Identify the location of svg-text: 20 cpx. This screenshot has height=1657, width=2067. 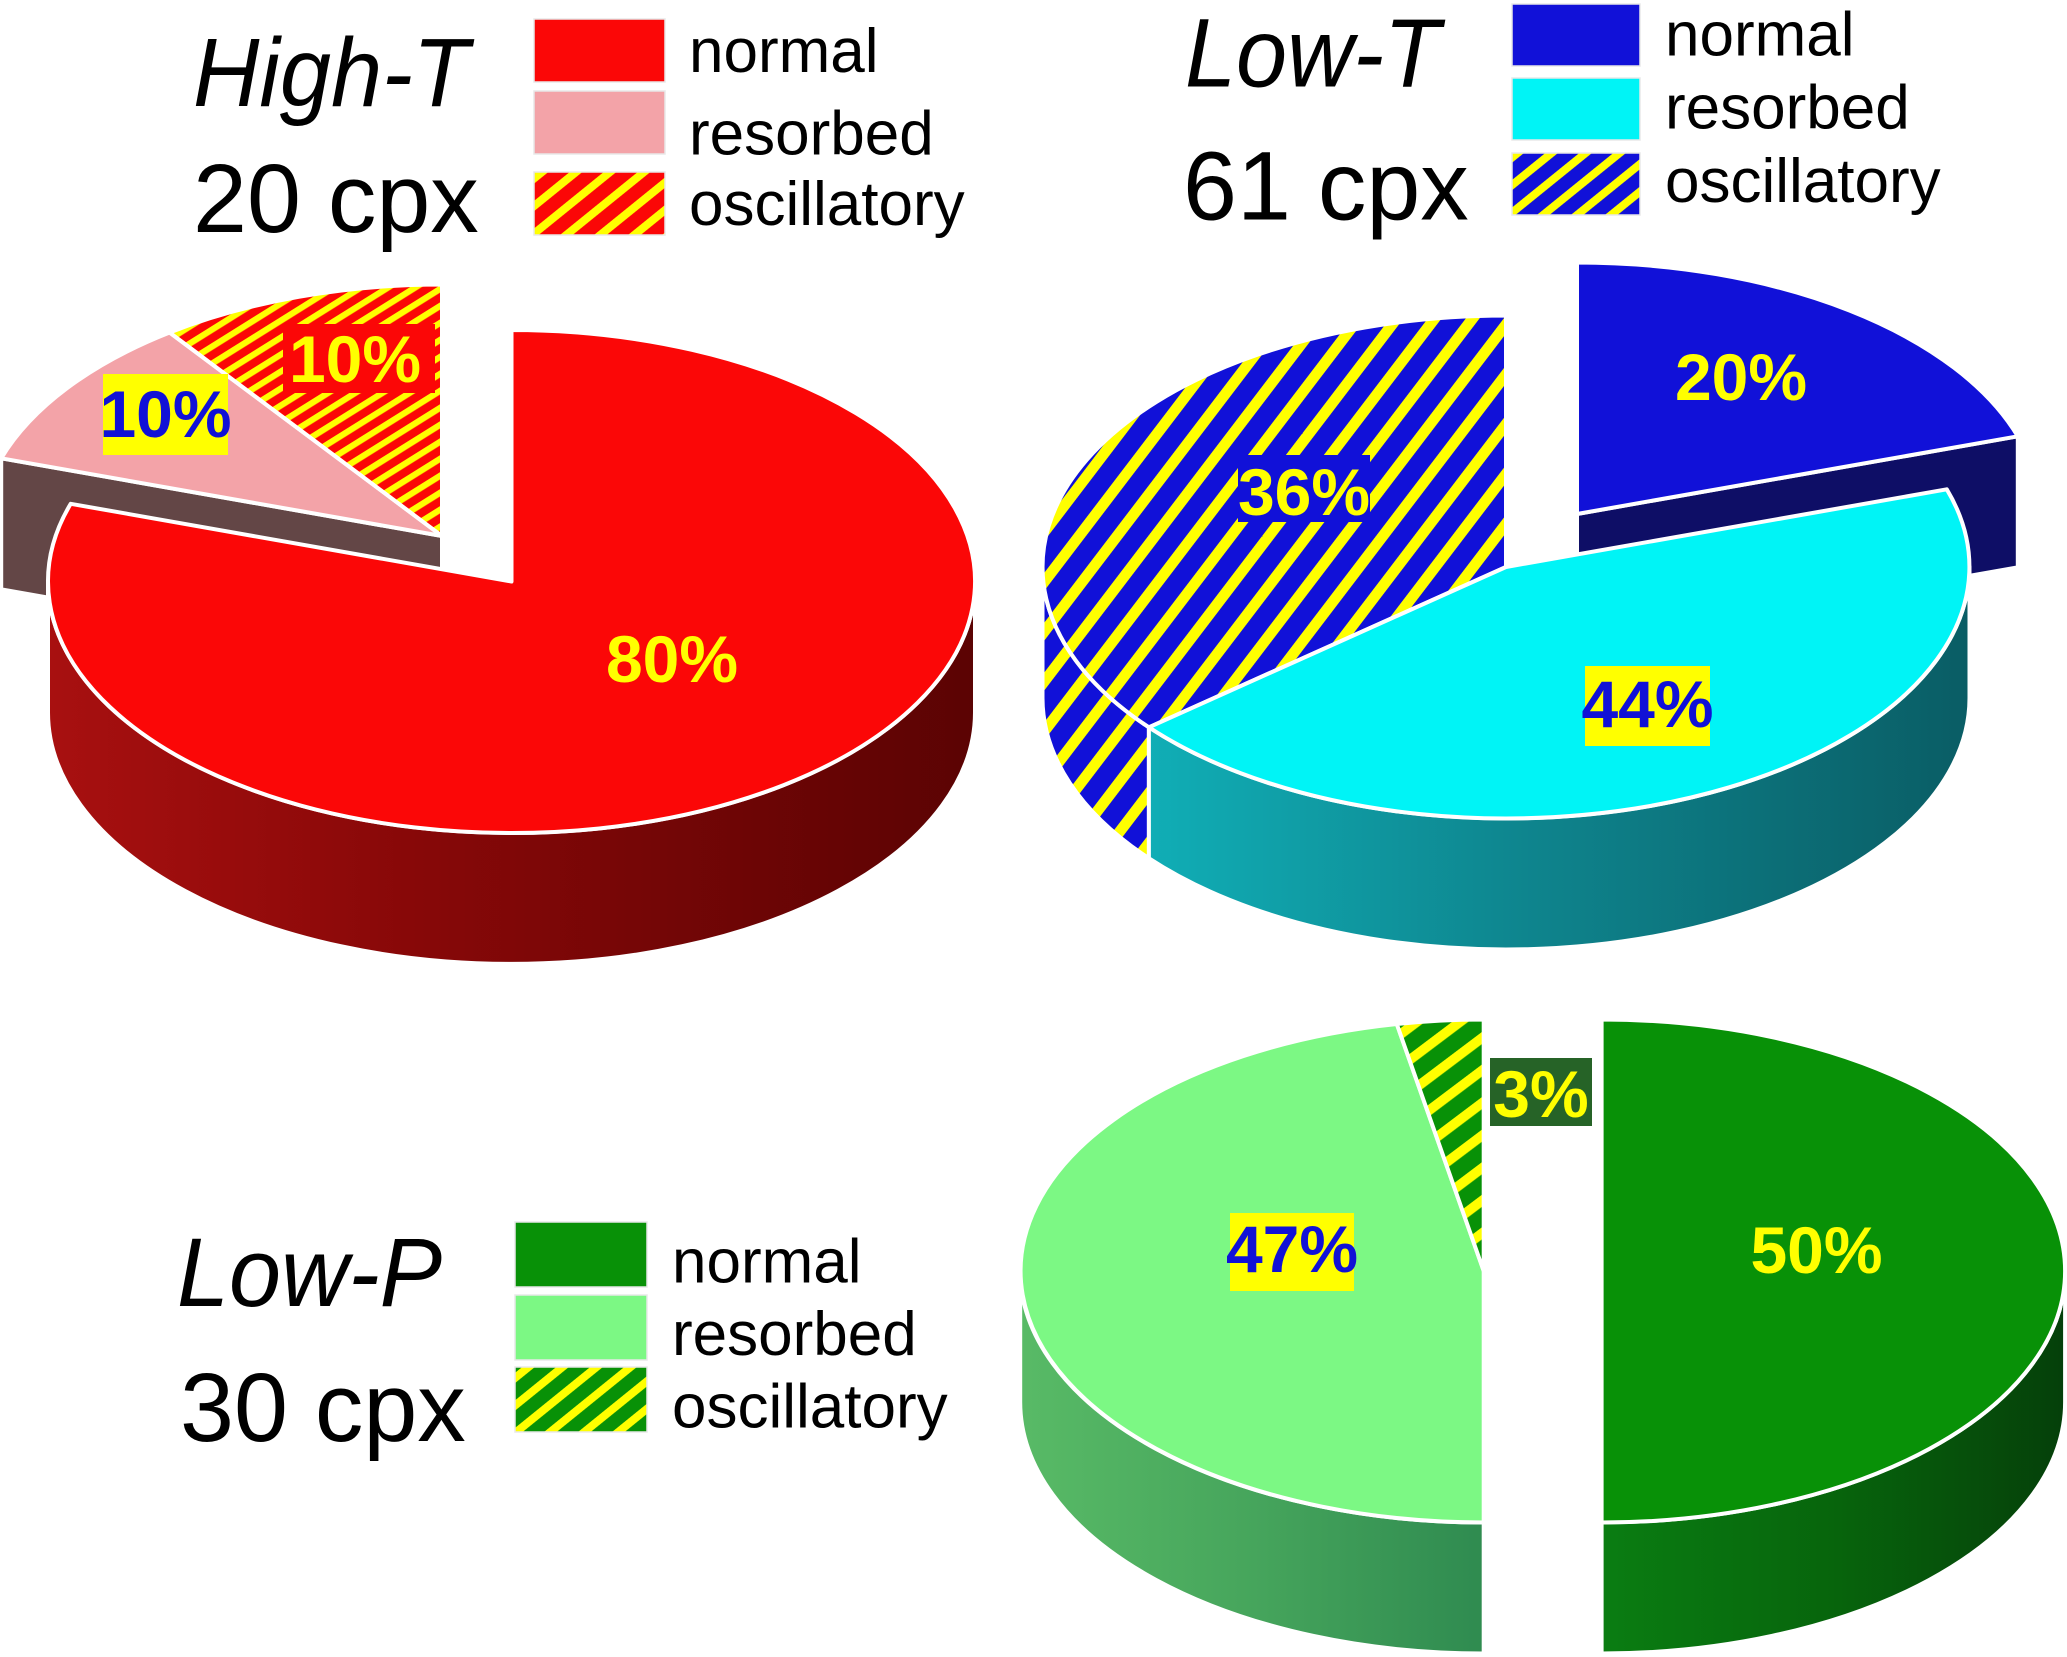
(336, 198).